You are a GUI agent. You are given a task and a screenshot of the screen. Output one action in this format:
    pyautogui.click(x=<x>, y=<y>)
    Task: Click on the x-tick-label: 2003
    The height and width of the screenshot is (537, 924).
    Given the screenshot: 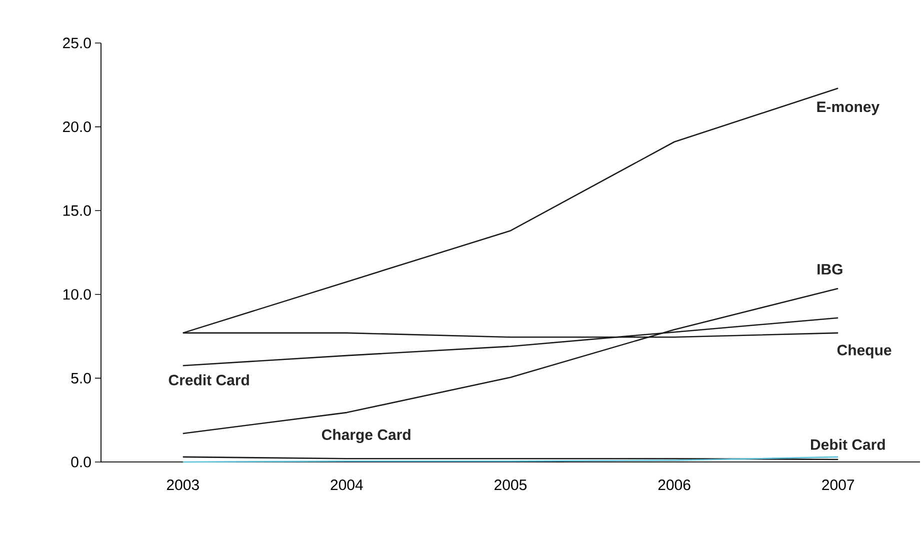 What is the action you would take?
    pyautogui.click(x=182, y=485)
    